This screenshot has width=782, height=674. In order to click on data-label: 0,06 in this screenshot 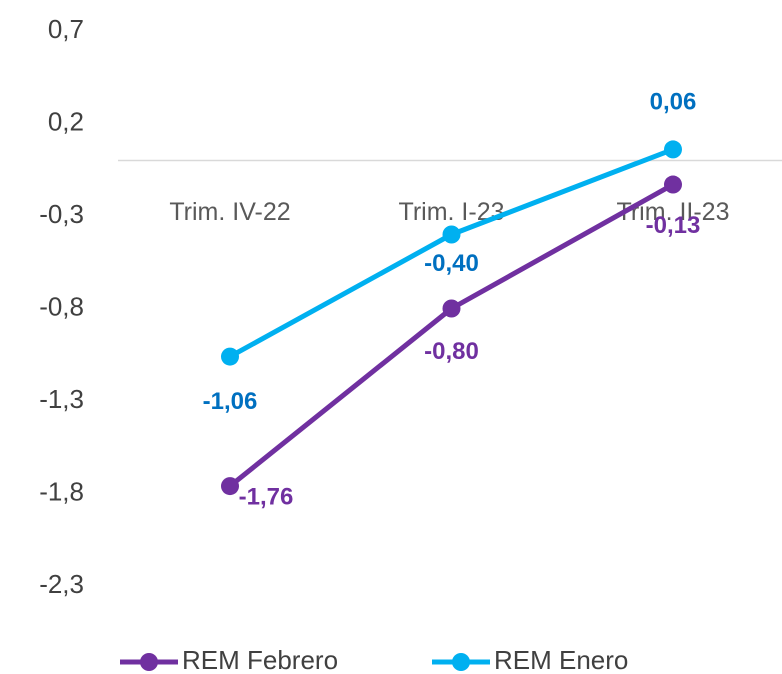, I will do `click(673, 102)`.